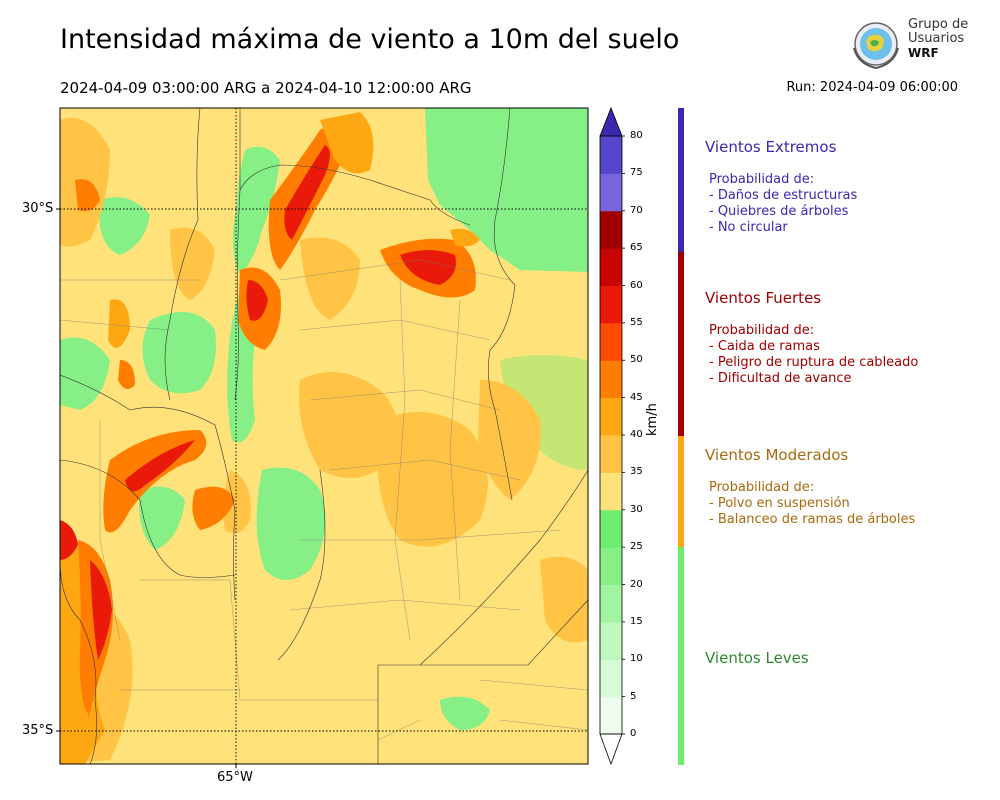 This screenshot has height=800, width=1000. I want to click on globe-logo-icon, so click(876, 46).